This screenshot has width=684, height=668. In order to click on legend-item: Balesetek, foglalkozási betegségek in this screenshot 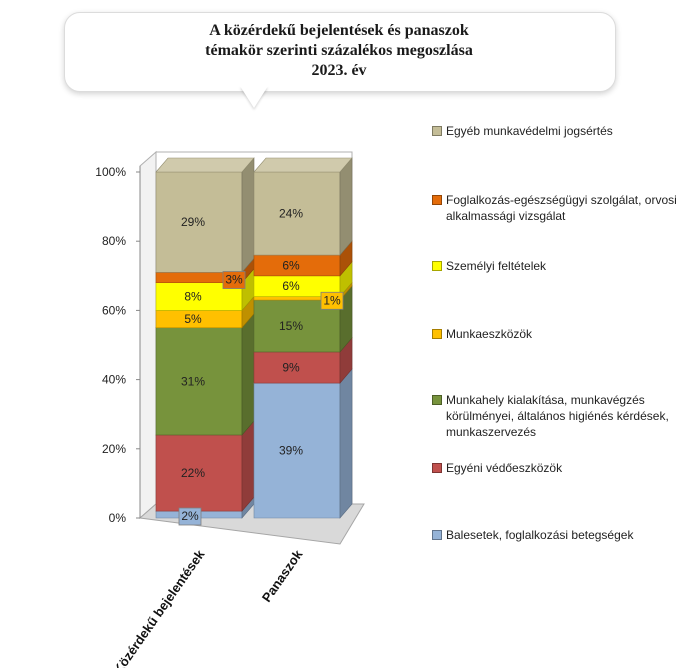, I will do `click(554, 535)`.